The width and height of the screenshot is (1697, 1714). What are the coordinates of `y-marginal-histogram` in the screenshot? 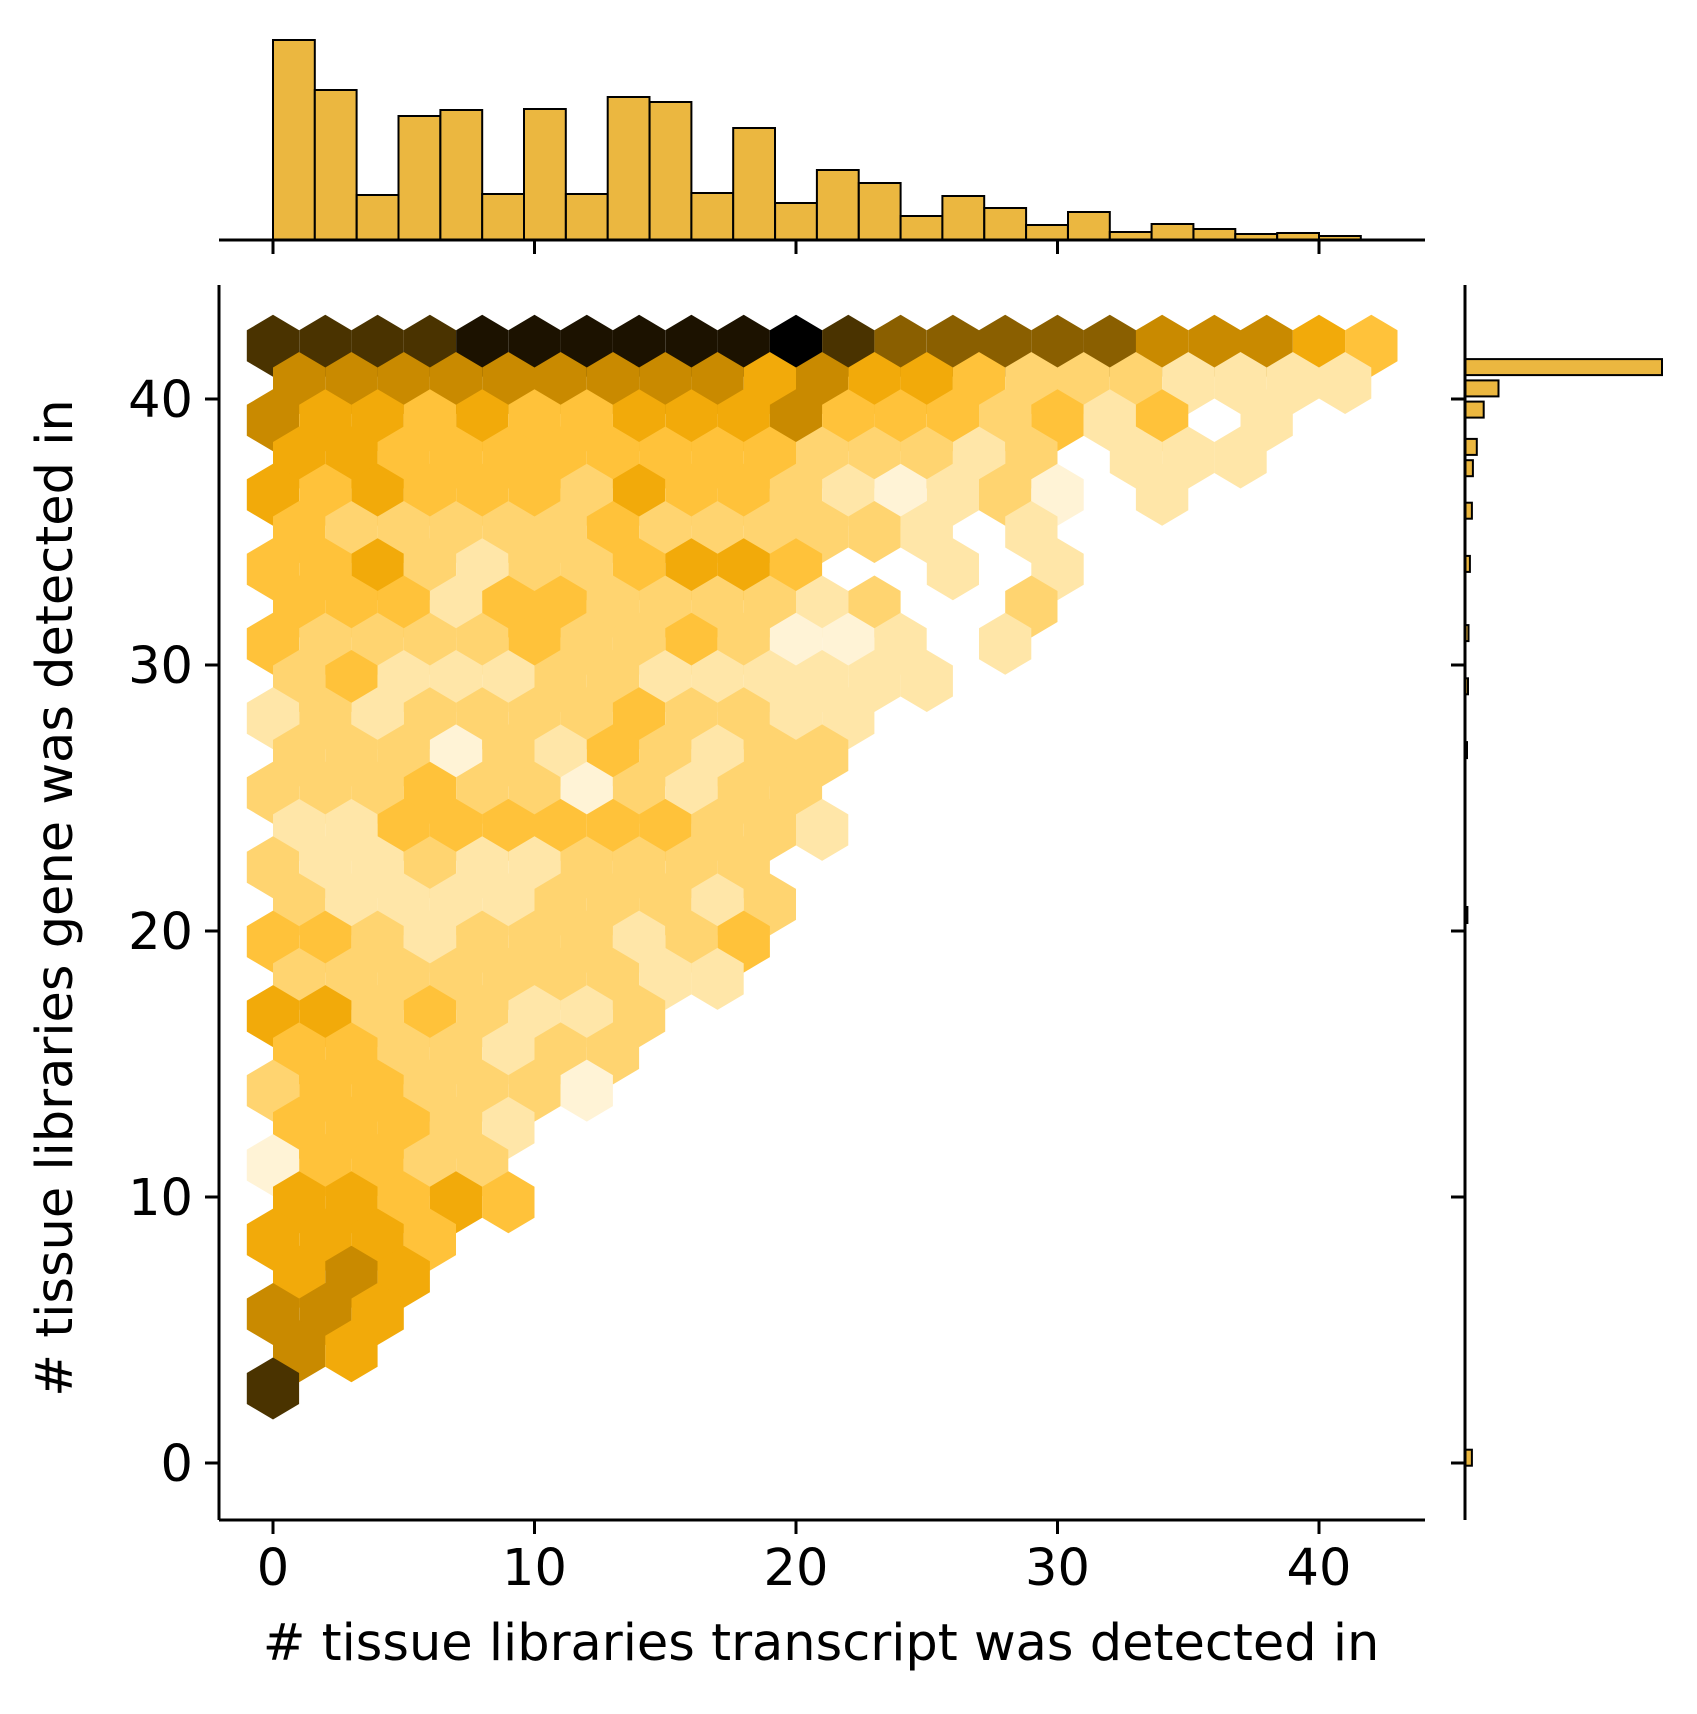 It's located at (1563, 902).